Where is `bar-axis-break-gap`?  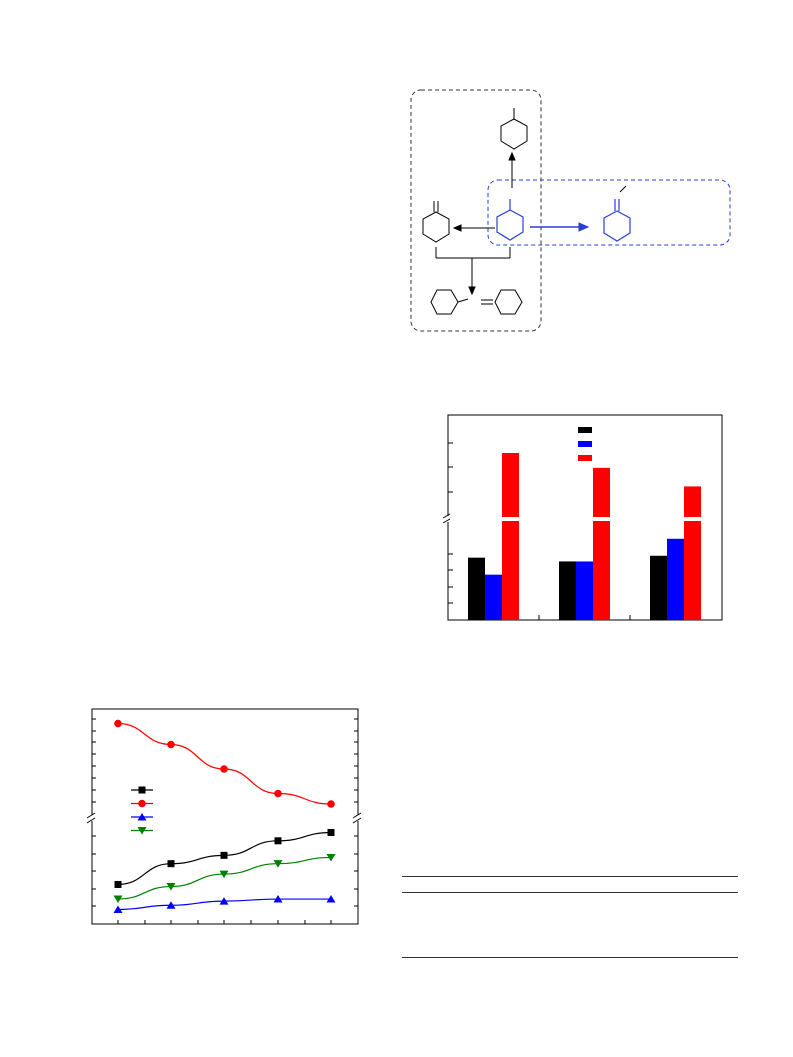
bar-axis-break-gap is located at coordinates (448, 519).